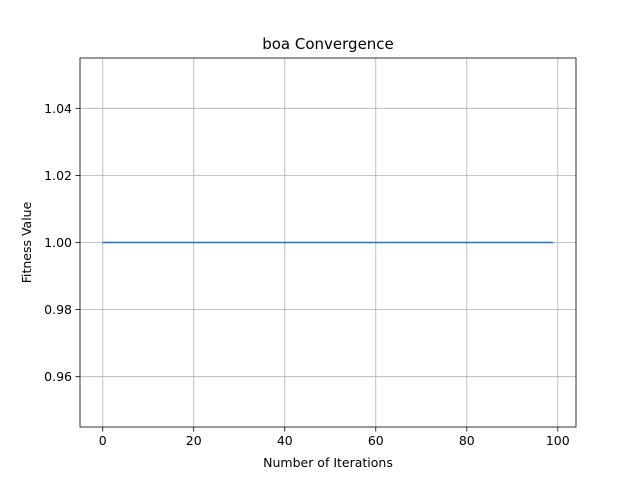 This screenshot has width=640, height=480. Describe the element at coordinates (334, 437) in the screenshot. I see `x-axis-ticks: 0 20 40 60 80 100` at that location.